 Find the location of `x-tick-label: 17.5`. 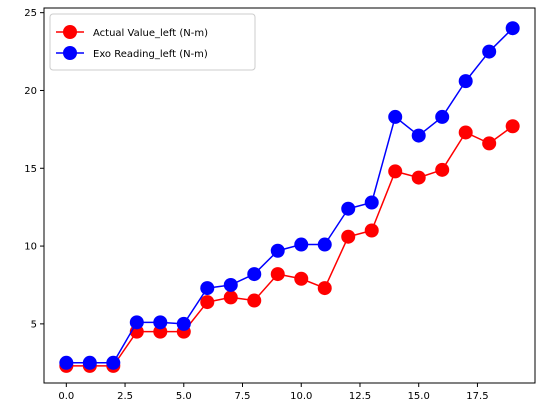

x-tick-label: 17.5 is located at coordinates (477, 396).